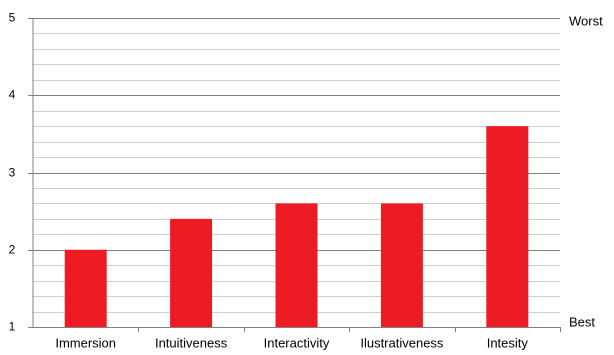 The width and height of the screenshot is (614, 355). I want to click on category-label: Interactivity, so click(297, 342).